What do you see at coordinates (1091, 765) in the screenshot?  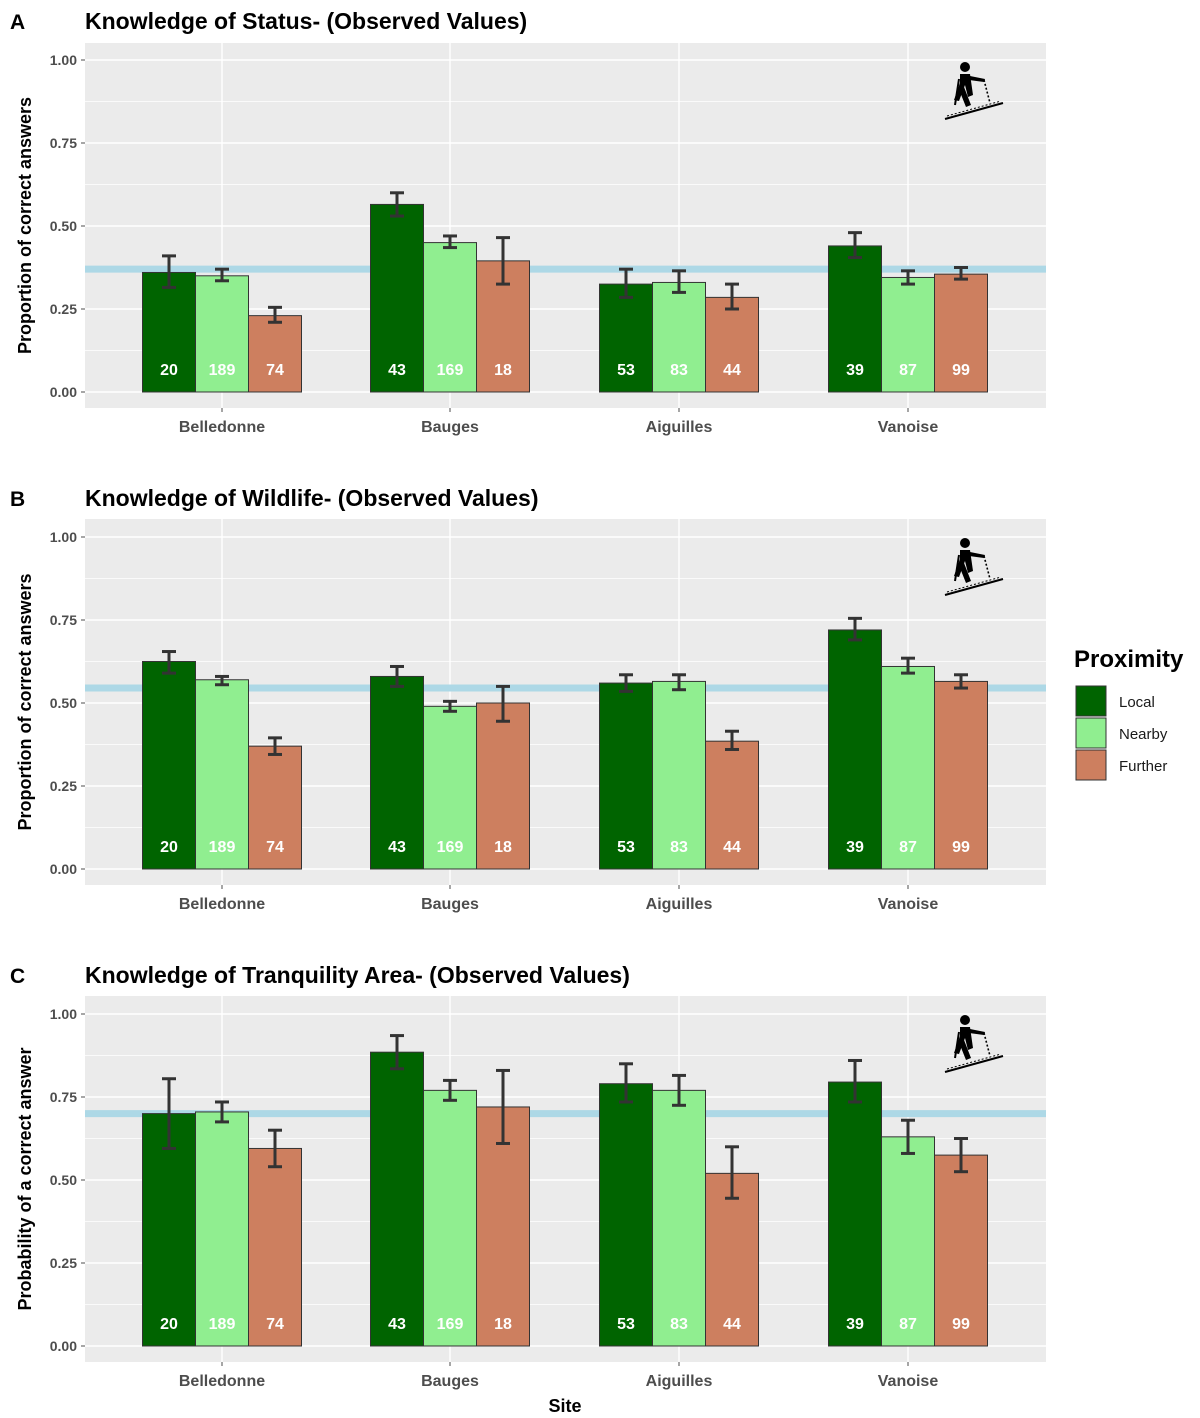 I see `legend-swatch-further` at bounding box center [1091, 765].